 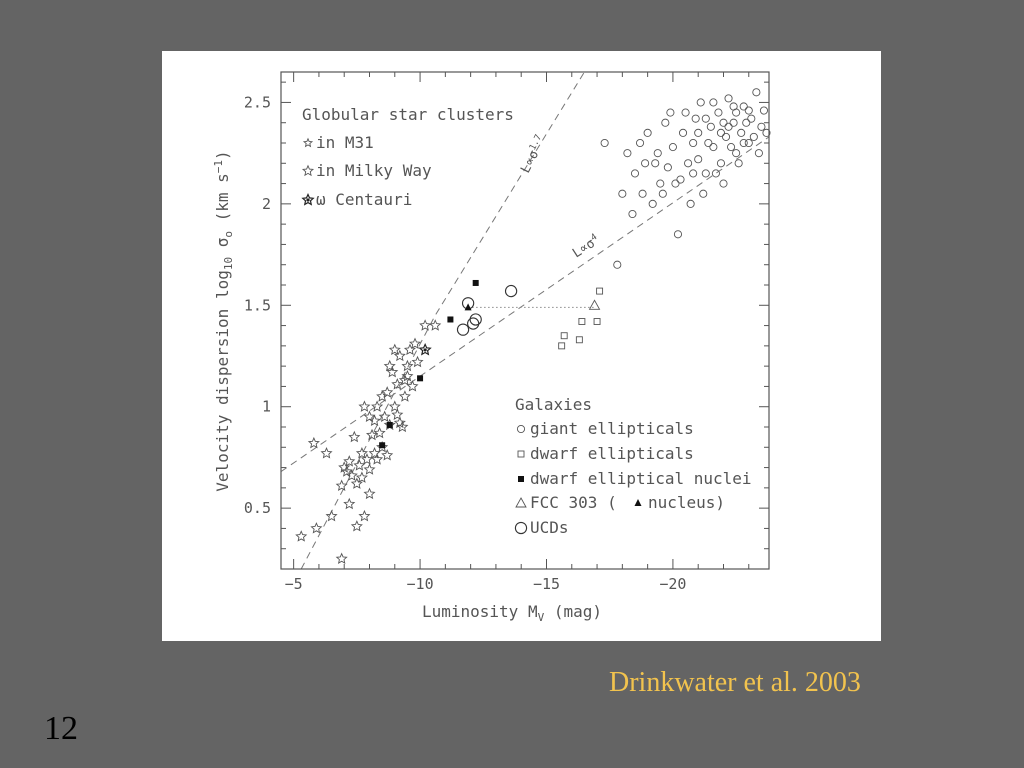 I want to click on legend-item-omega-centauri: ω Centauri, so click(x=364, y=199).